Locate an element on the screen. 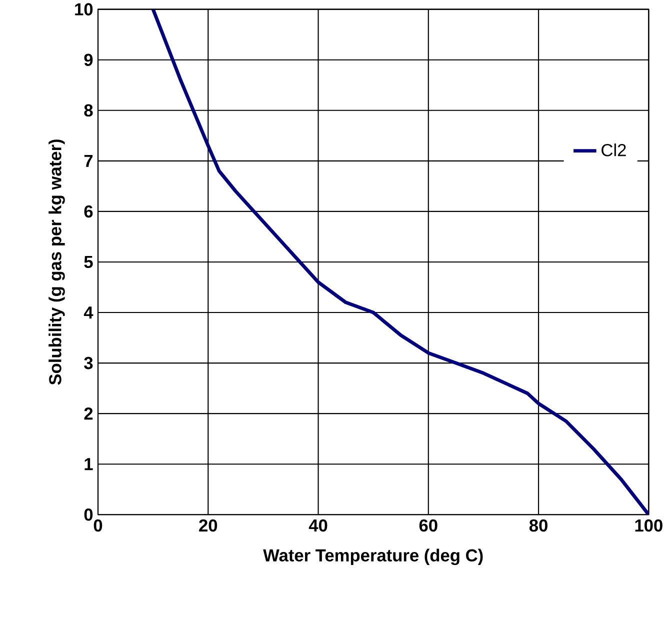 This screenshot has width=668, height=620. x-tick-label: 60 is located at coordinates (428, 525).